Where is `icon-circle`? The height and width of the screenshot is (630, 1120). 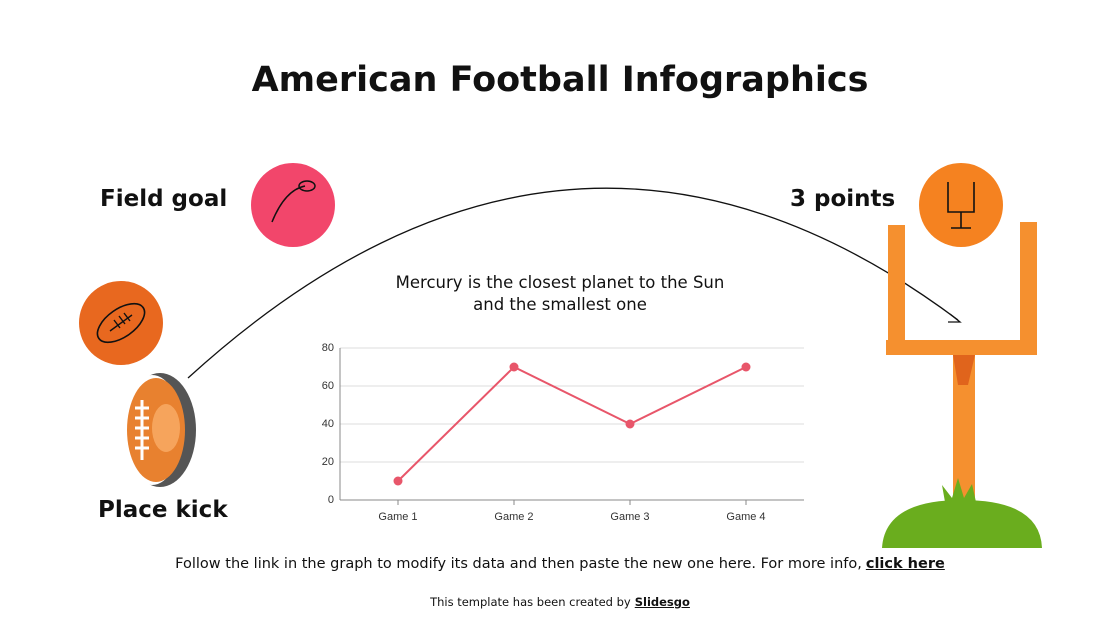 icon-circle is located at coordinates (961, 205).